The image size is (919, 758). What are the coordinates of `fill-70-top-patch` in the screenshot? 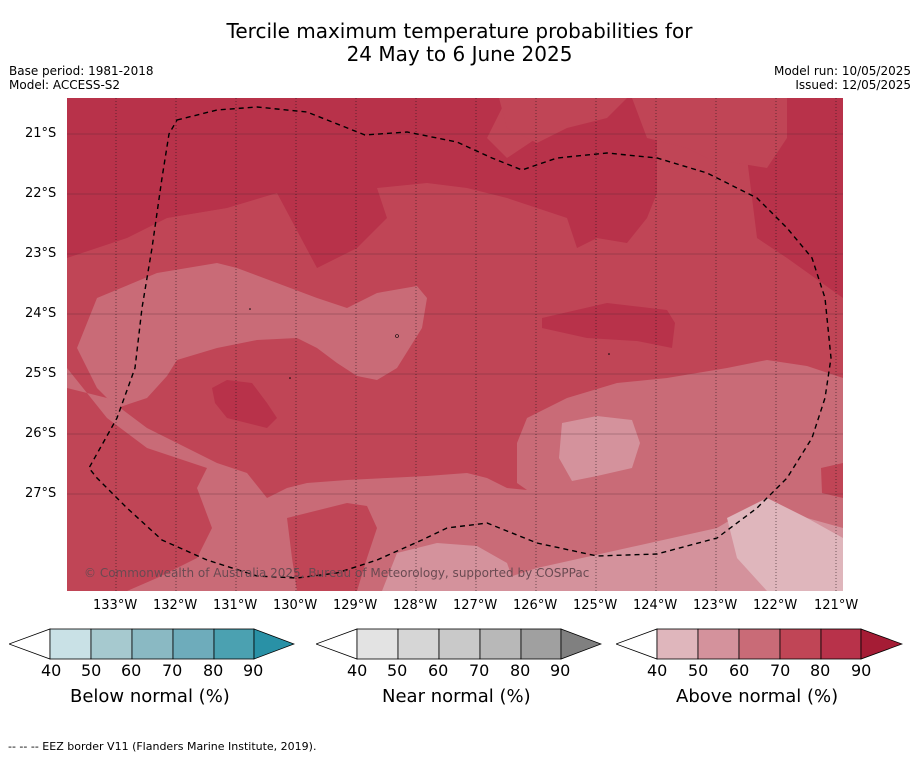 It's located at (643, 133).